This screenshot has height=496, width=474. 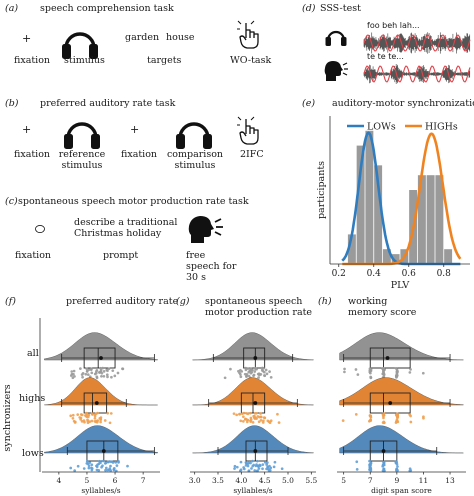 I want to click on panel-h-label: (h), so click(x=325, y=301).